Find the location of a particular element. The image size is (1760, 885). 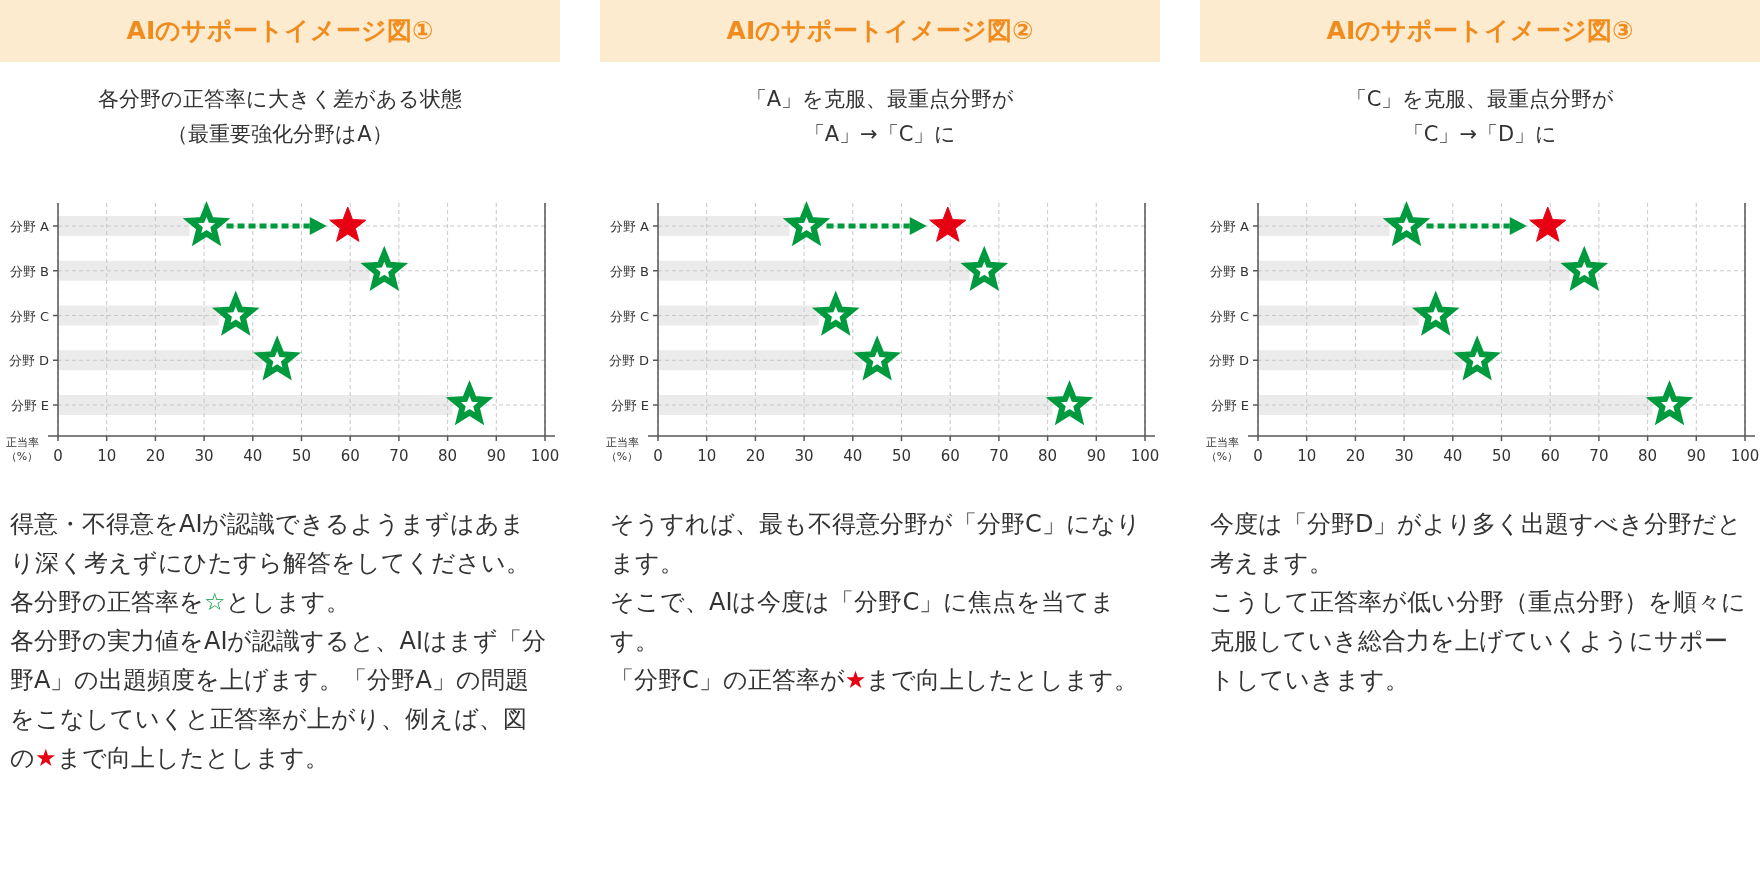

text: 各分野の正答率を☆とします。 is located at coordinates (180, 602).